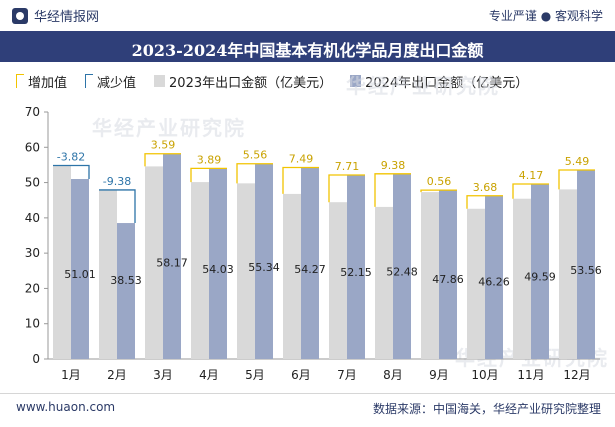  What do you see at coordinates (218, 269) in the screenshot?
I see `data-label-2024: 54.03` at bounding box center [218, 269].